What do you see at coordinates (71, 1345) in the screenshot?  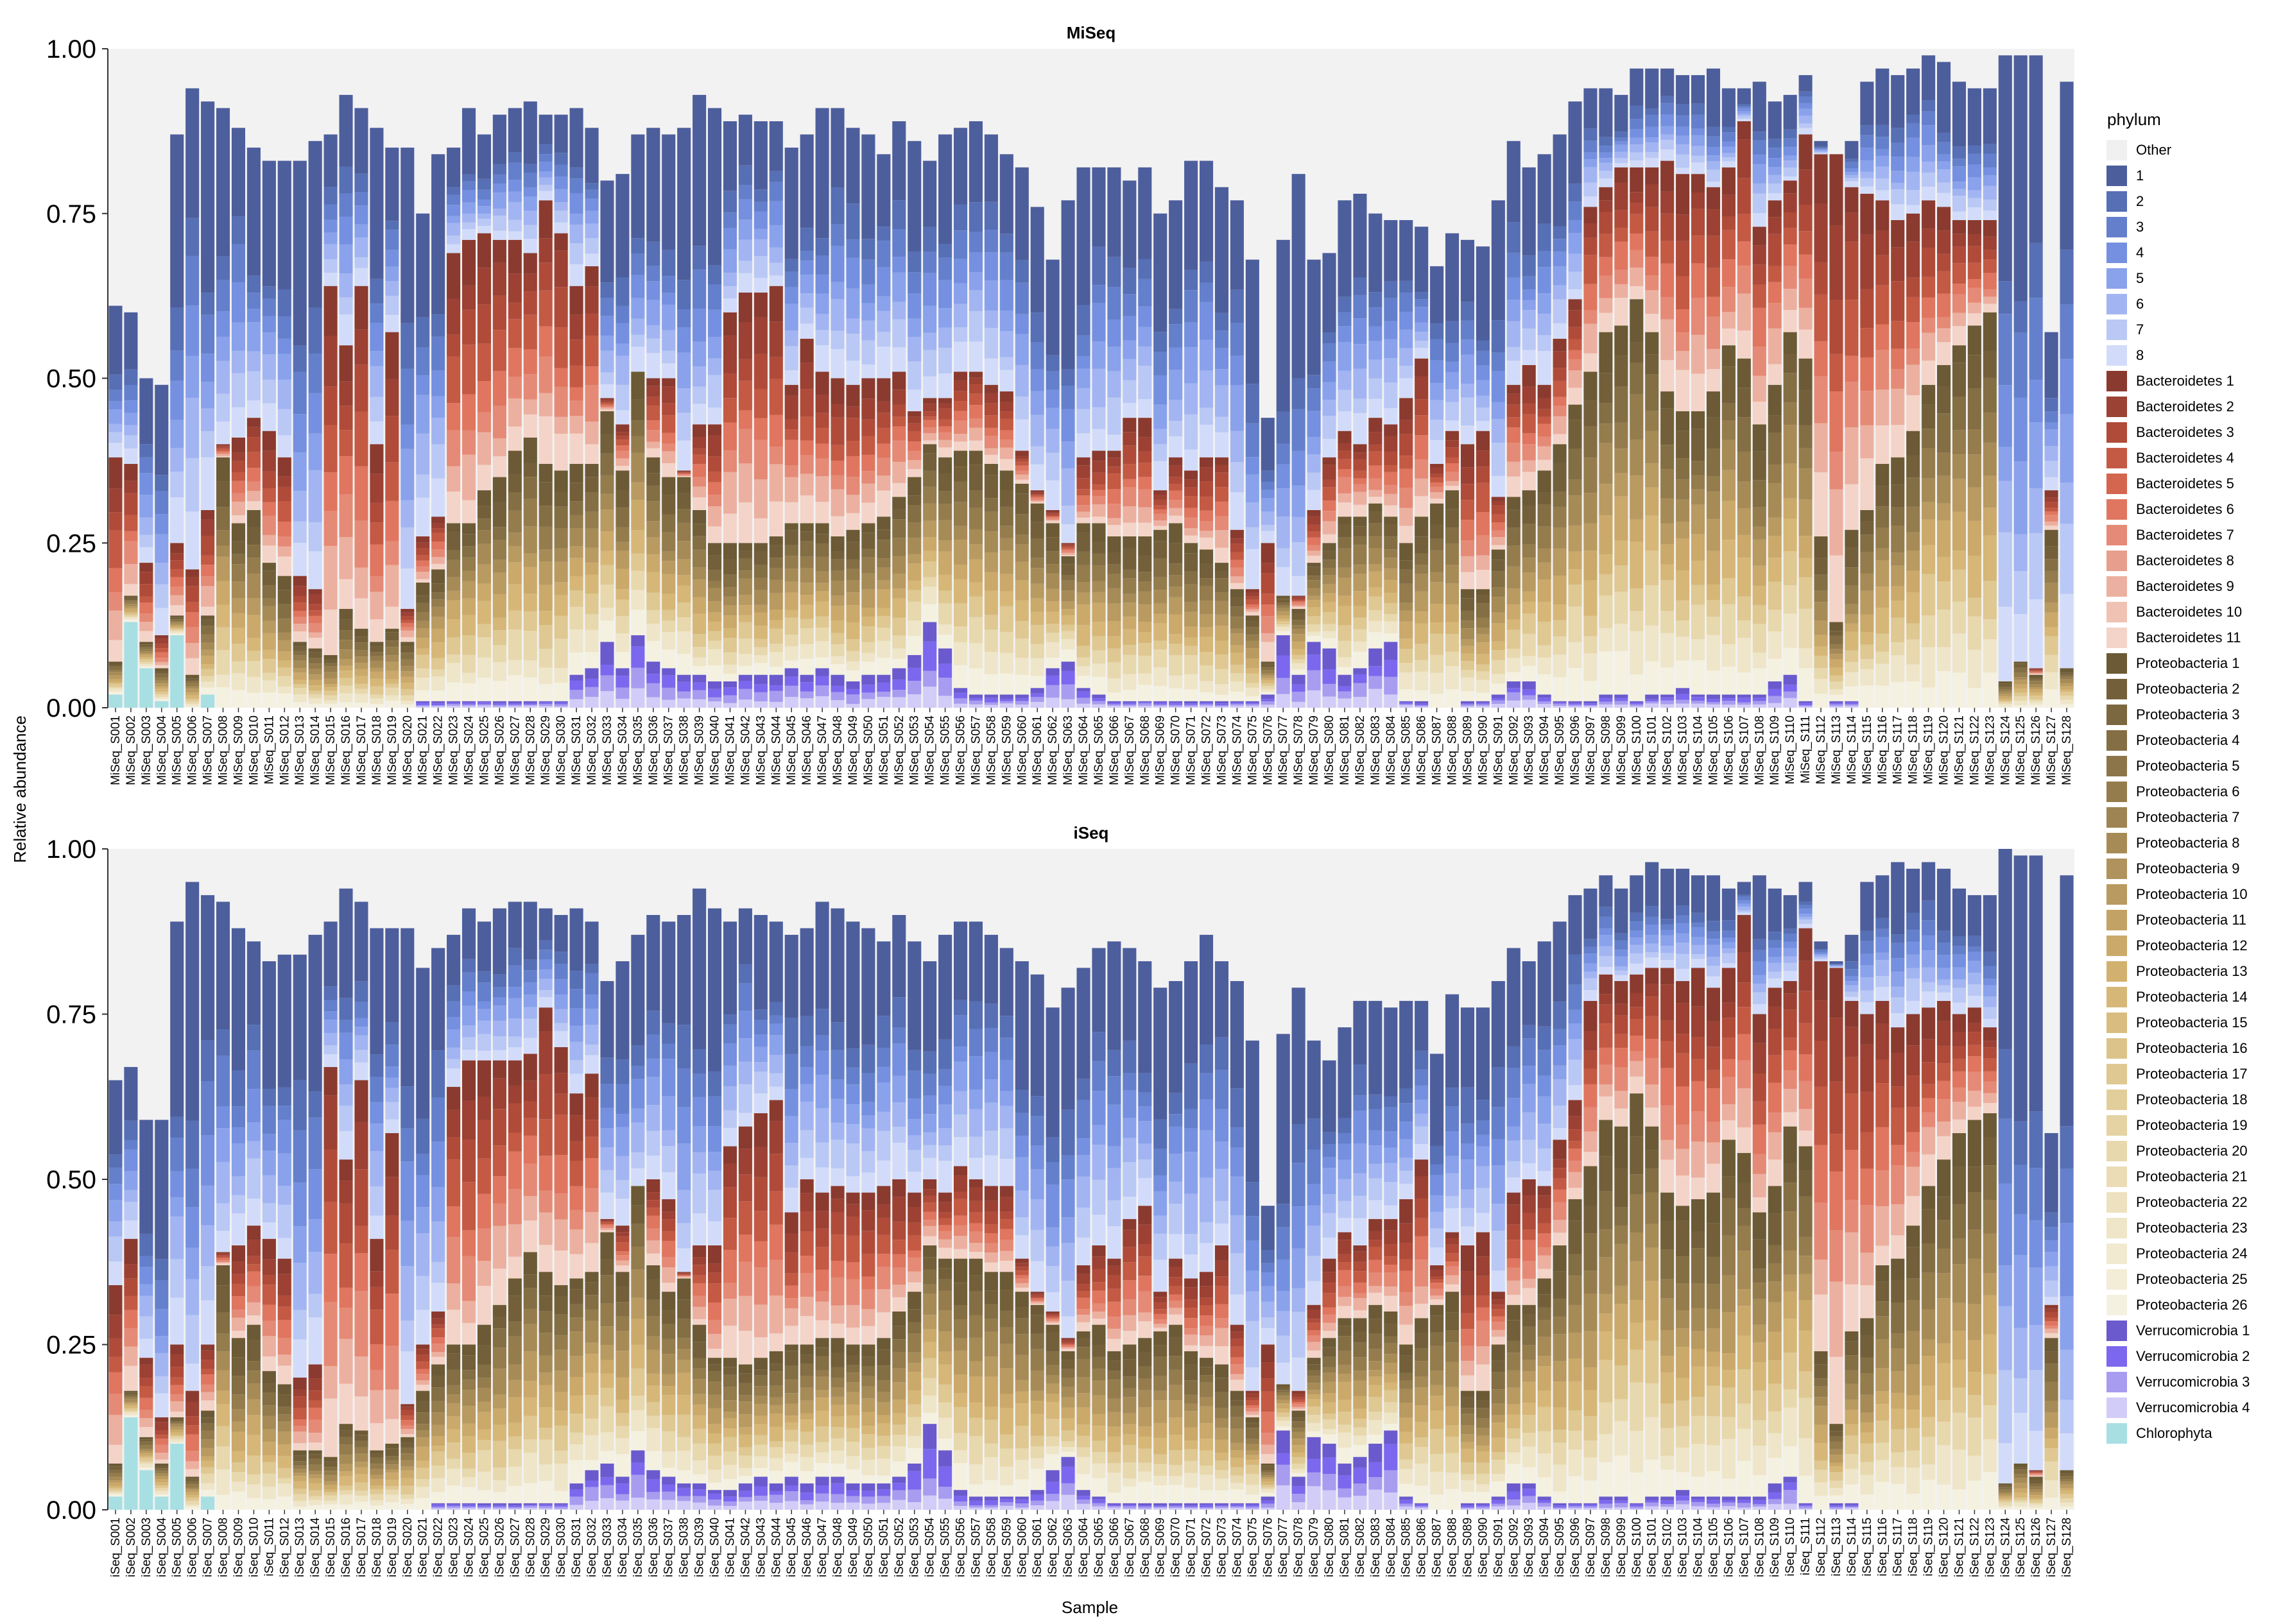 I see `y-tick-label: 0.25` at bounding box center [71, 1345].